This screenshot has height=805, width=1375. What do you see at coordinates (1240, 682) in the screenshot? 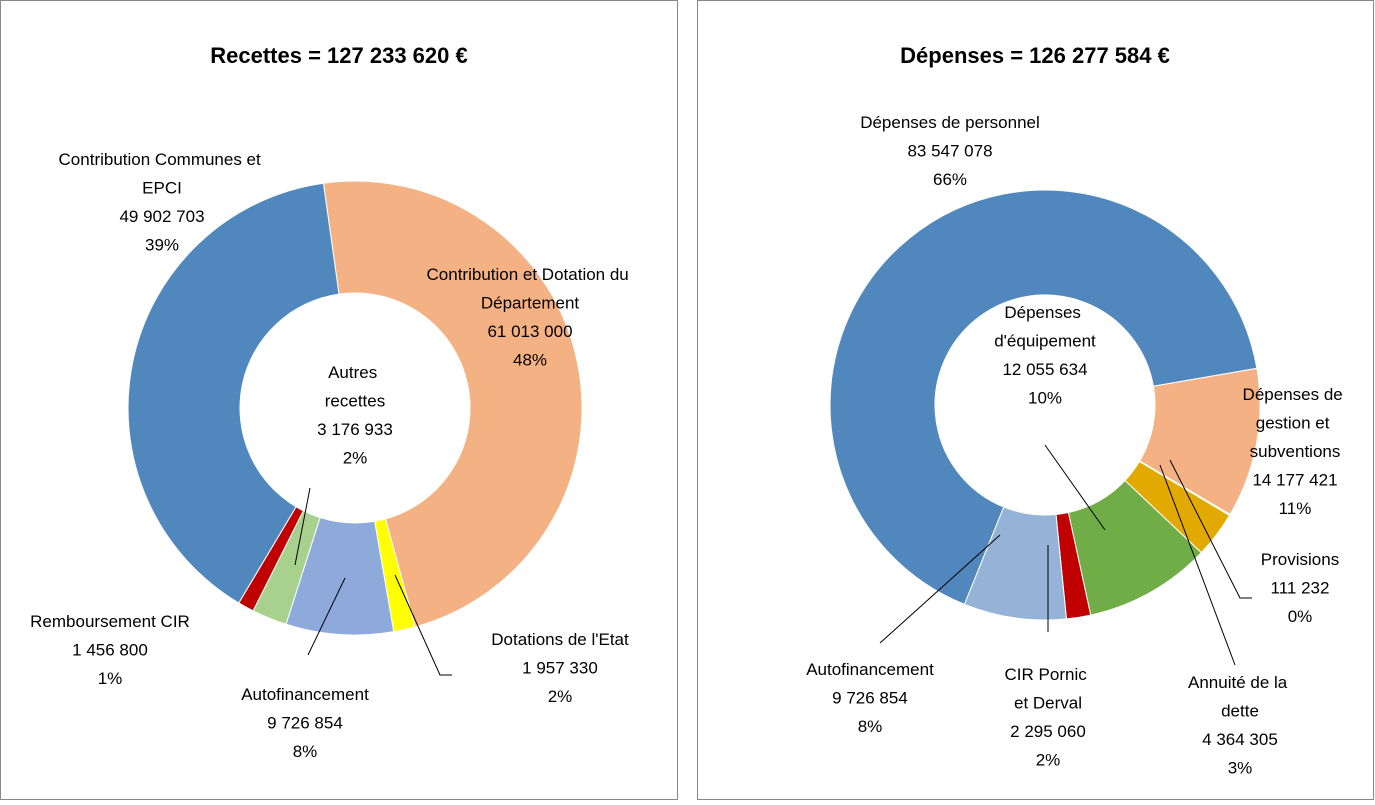
I see `label-line: Annuité de la` at bounding box center [1240, 682].